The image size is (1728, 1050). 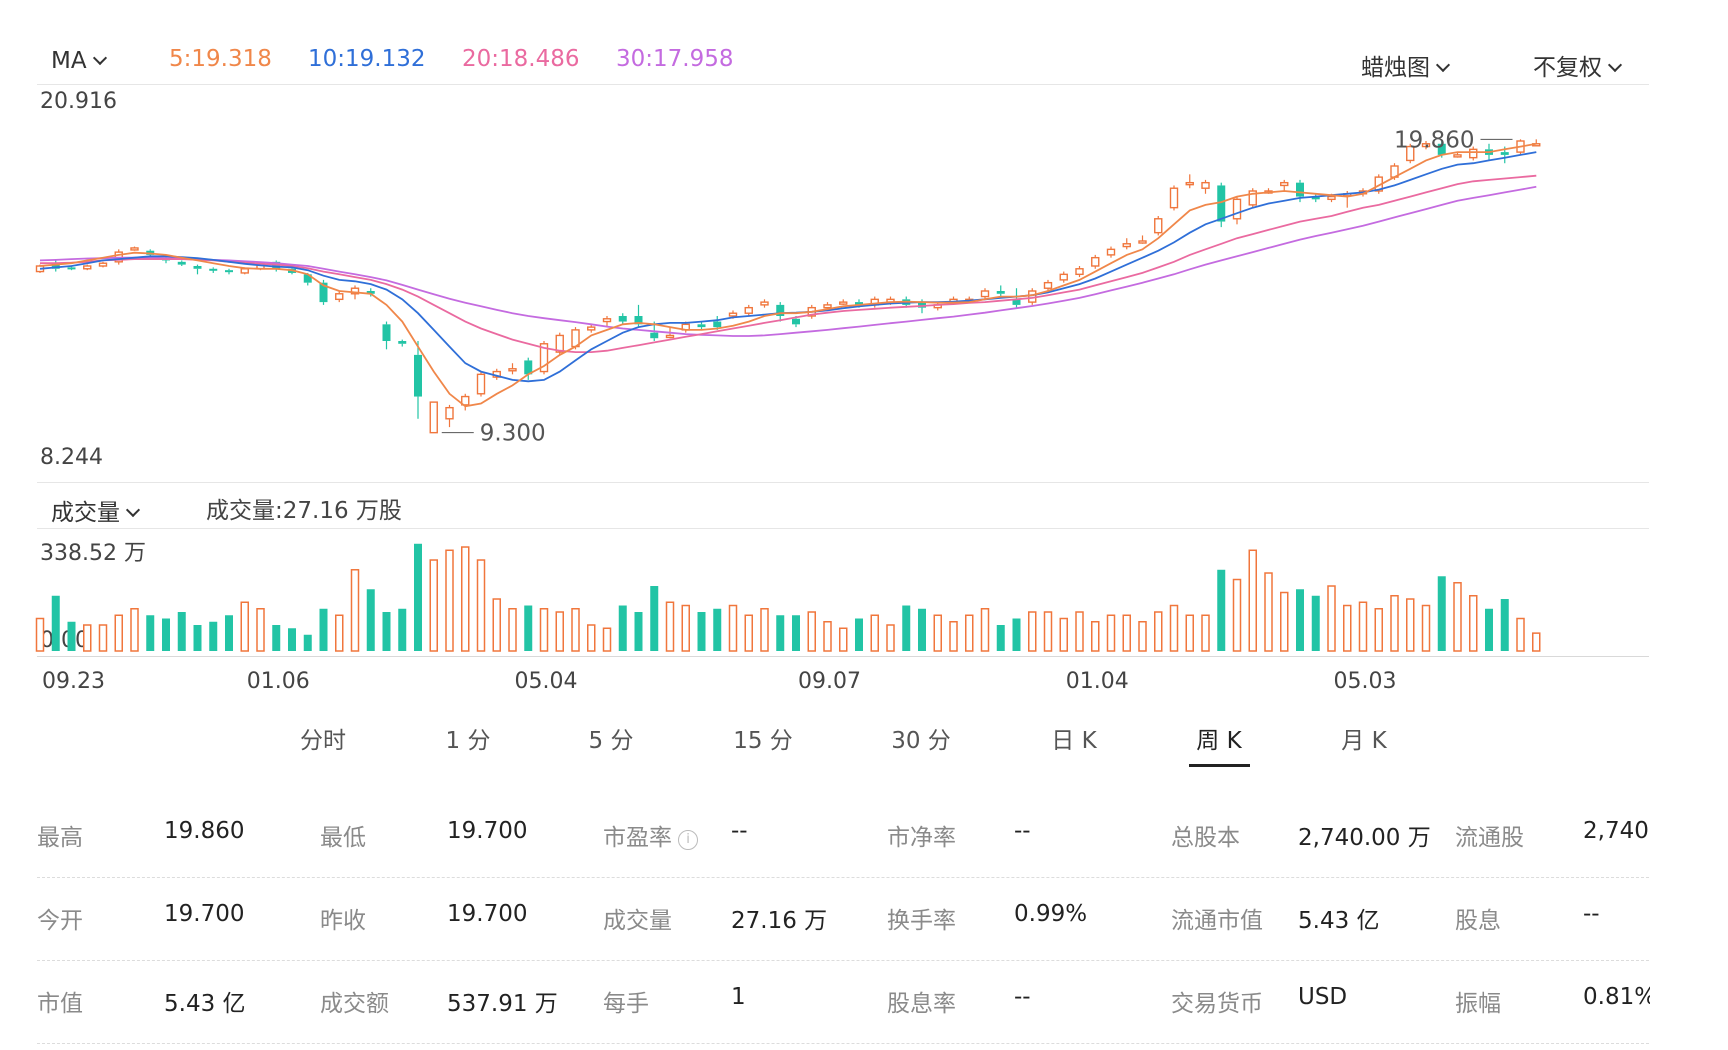 I want to click on stat-value: 2,740., so click(x=1616, y=831).